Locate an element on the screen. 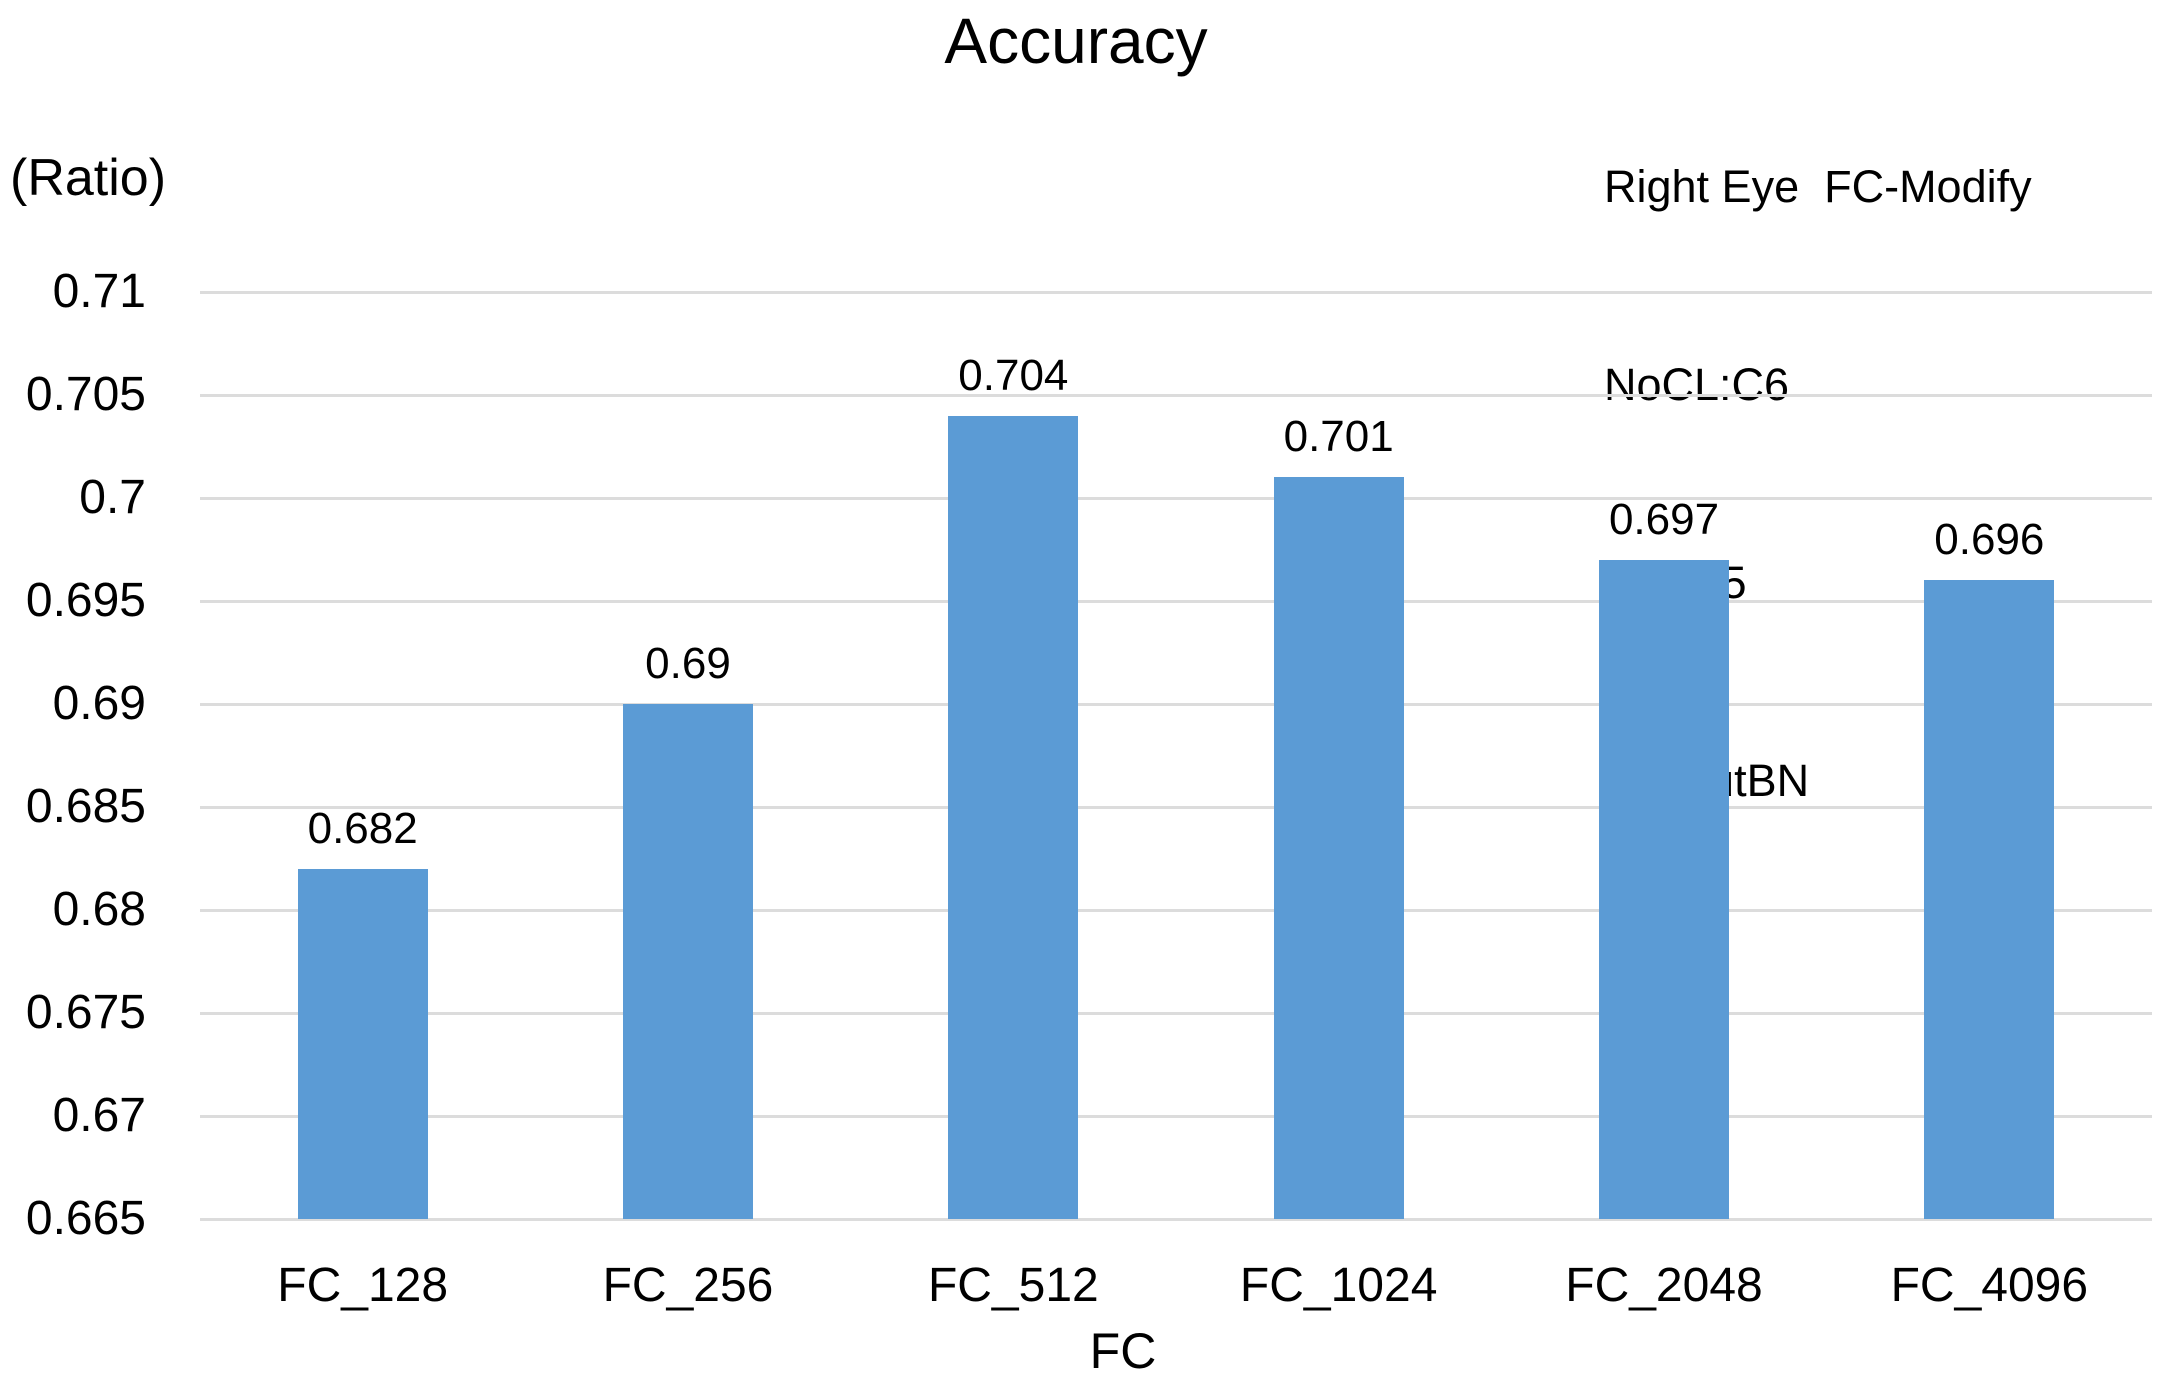 This screenshot has width=2168, height=1394. y-tick-label: 0.695 is located at coordinates (85, 600).